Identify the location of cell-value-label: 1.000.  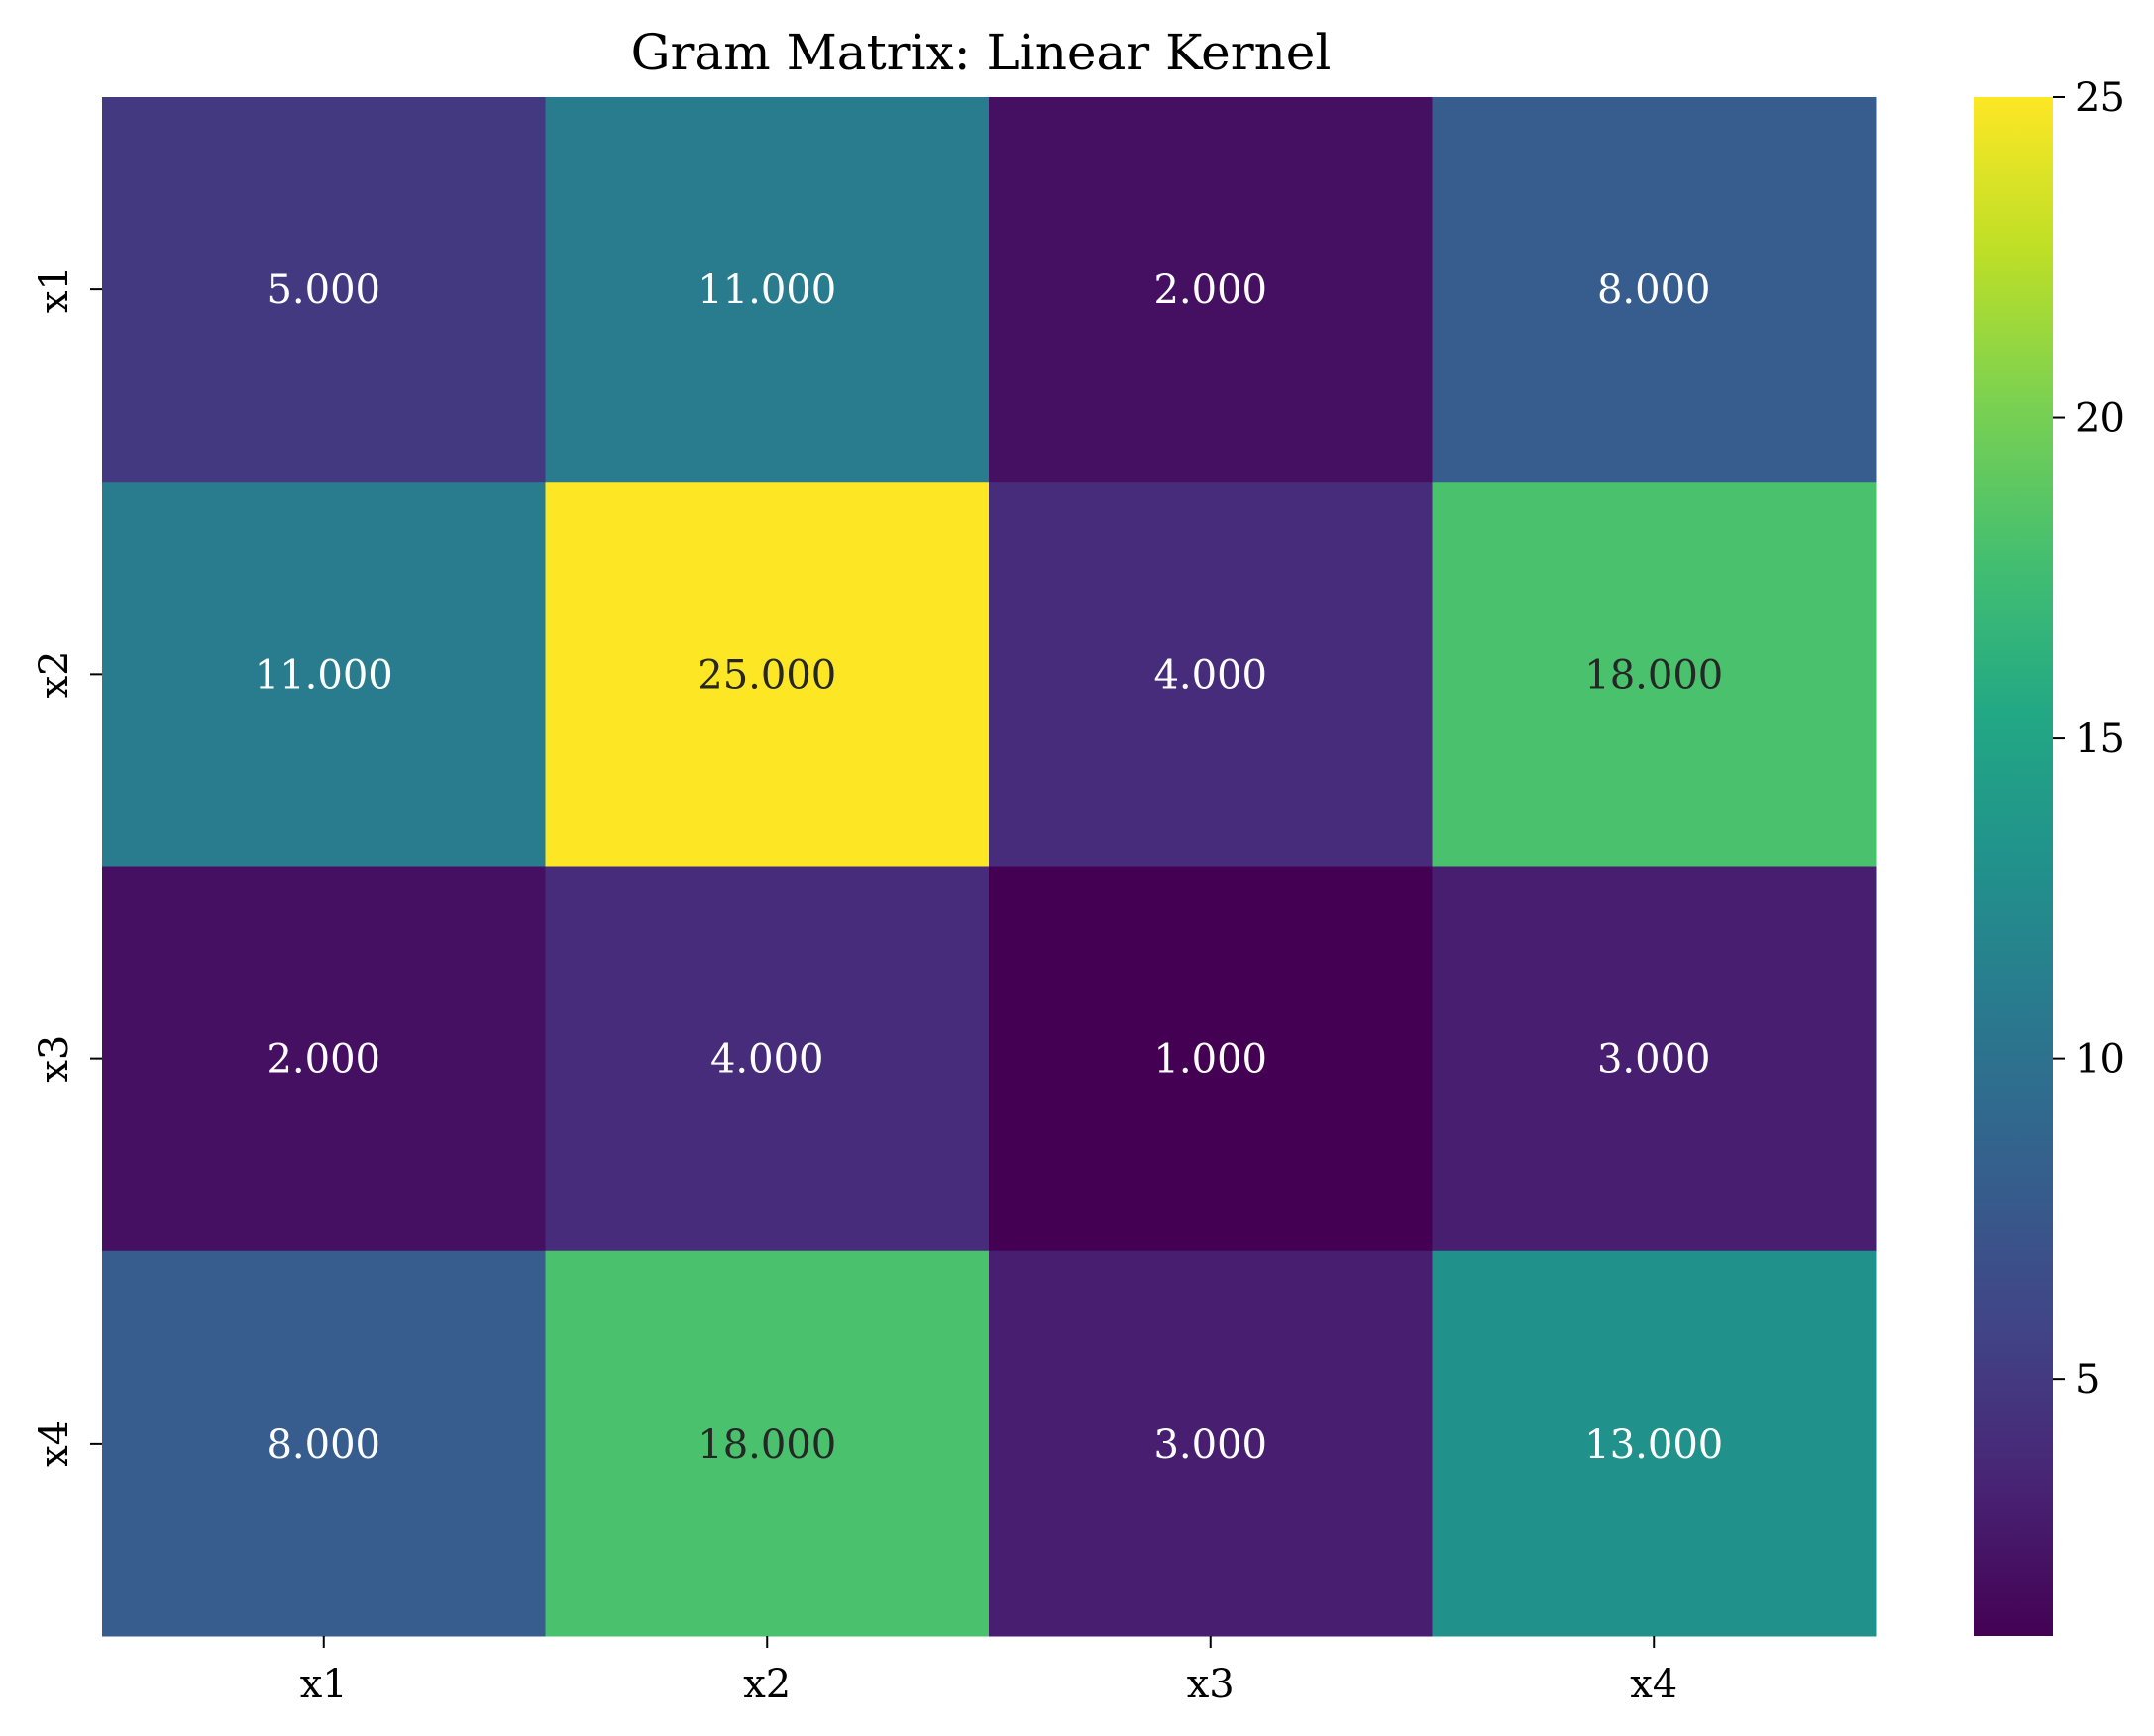
(1210, 1060).